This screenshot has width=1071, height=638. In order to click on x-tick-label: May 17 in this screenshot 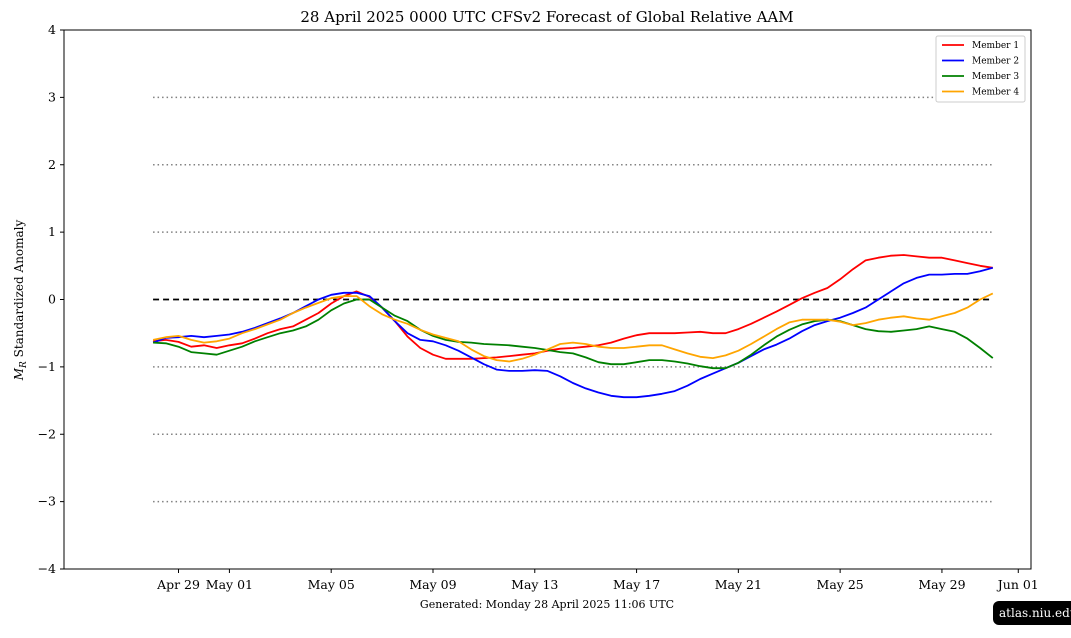, I will do `click(636, 584)`.